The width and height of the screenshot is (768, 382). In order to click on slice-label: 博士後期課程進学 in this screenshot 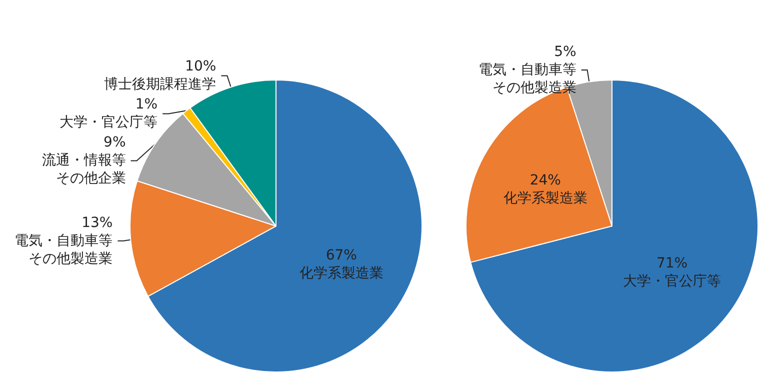, I will do `click(160, 84)`.